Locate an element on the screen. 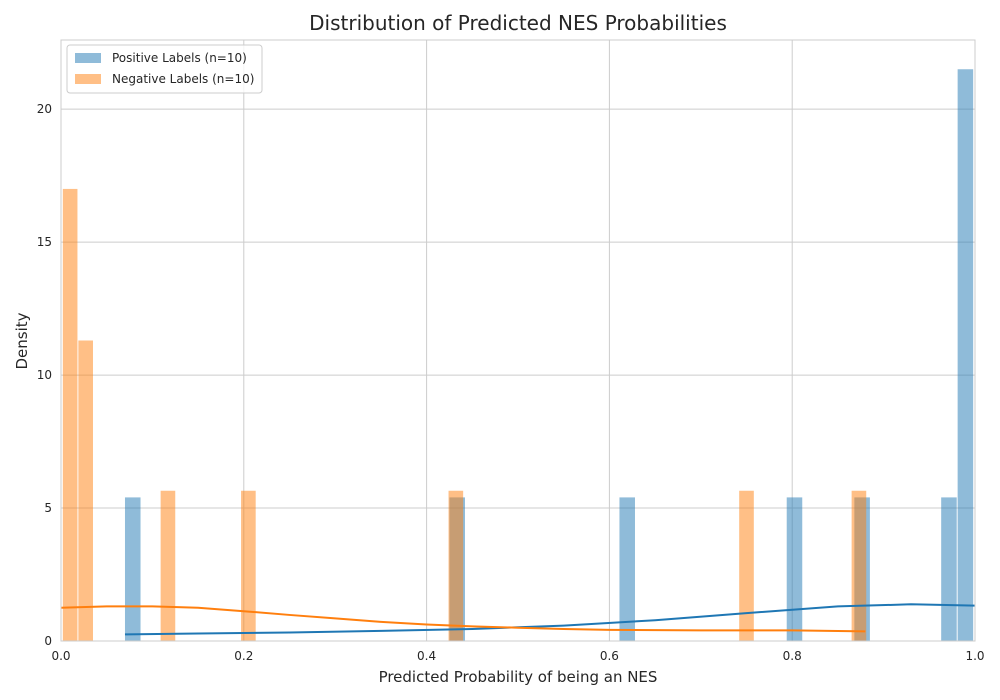  y-tick-label: 10 is located at coordinates (44, 375).